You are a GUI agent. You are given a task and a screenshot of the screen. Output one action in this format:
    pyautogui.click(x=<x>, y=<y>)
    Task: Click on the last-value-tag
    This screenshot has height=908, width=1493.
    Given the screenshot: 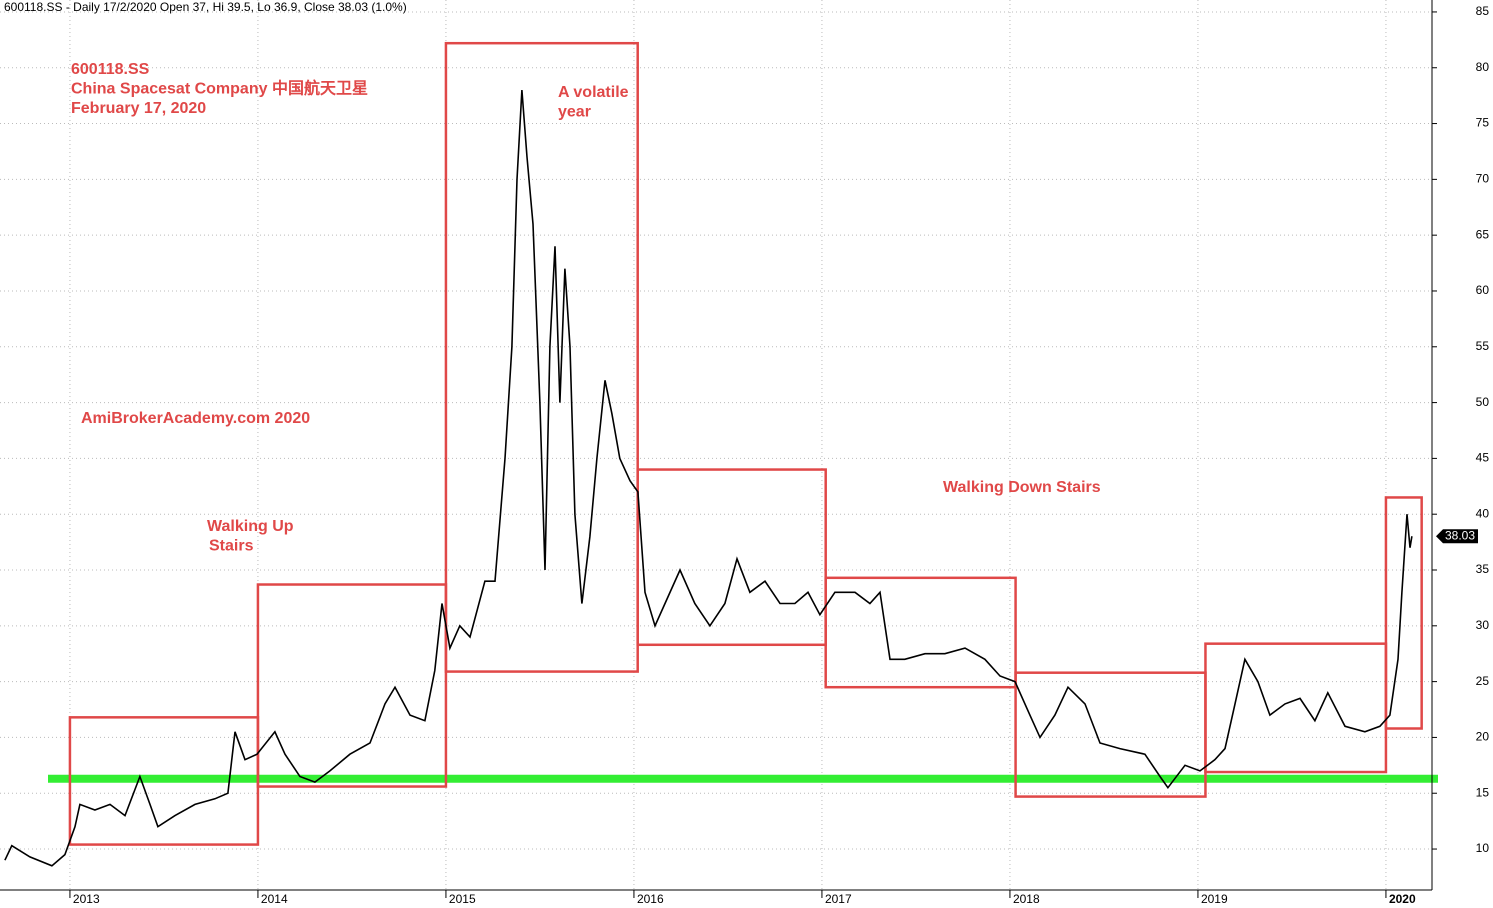 What is the action you would take?
    pyautogui.click(x=1457, y=536)
    